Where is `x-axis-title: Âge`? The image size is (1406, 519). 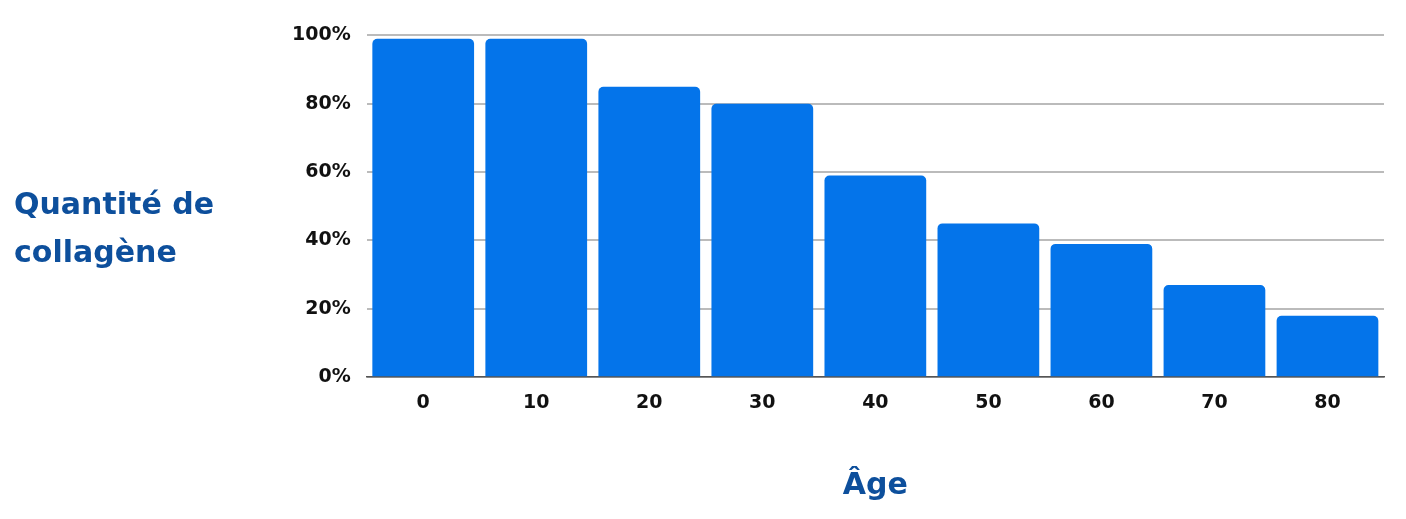
x-axis-title: Âge is located at coordinates (875, 483).